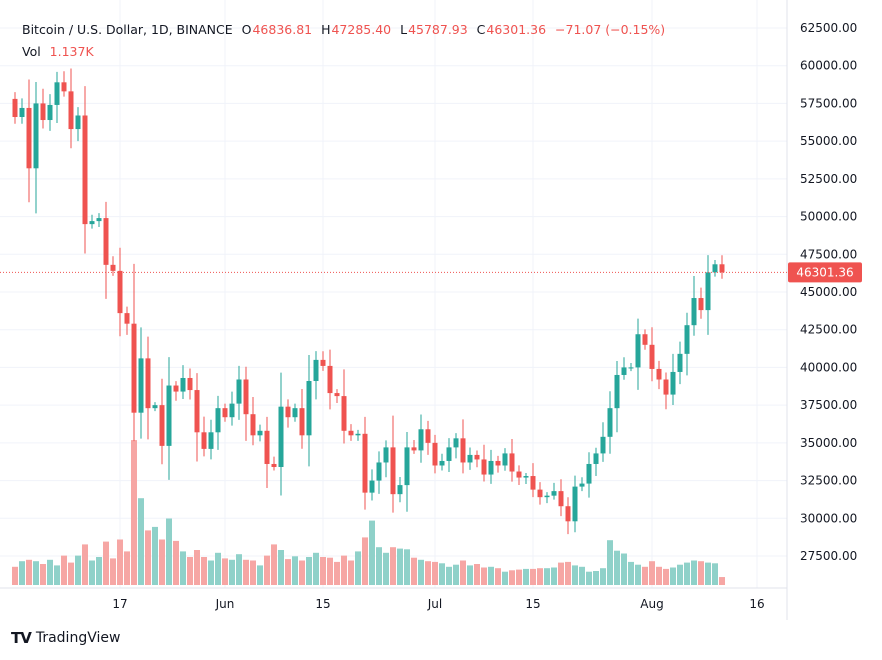 This screenshot has height=660, width=882. Describe the element at coordinates (828, 367) in the screenshot. I see `price-axis-label: 40000.00` at that location.